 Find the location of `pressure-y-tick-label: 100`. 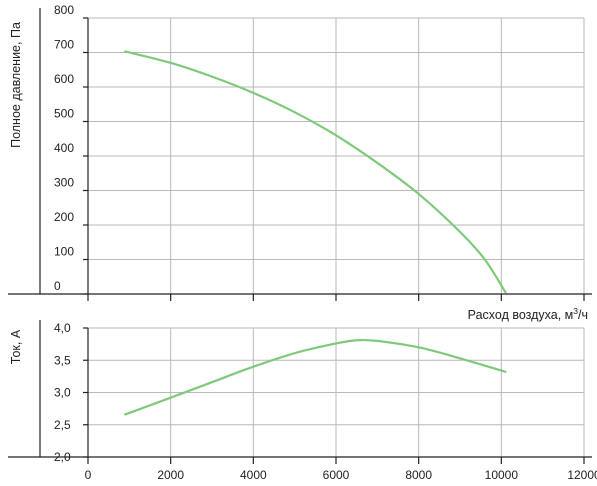

pressure-y-tick-label: 100 is located at coordinates (64, 252).